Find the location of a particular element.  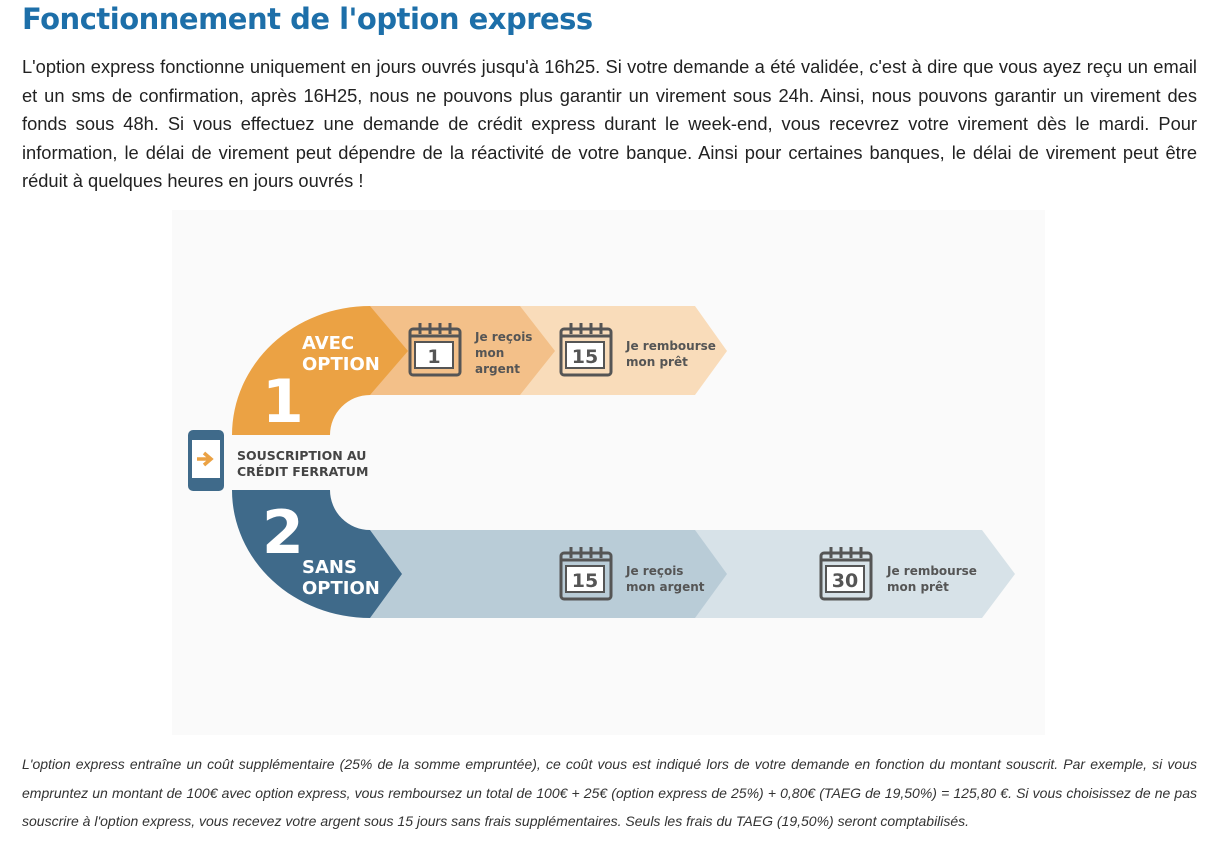

arrow-segment is located at coordinates (548, 574).